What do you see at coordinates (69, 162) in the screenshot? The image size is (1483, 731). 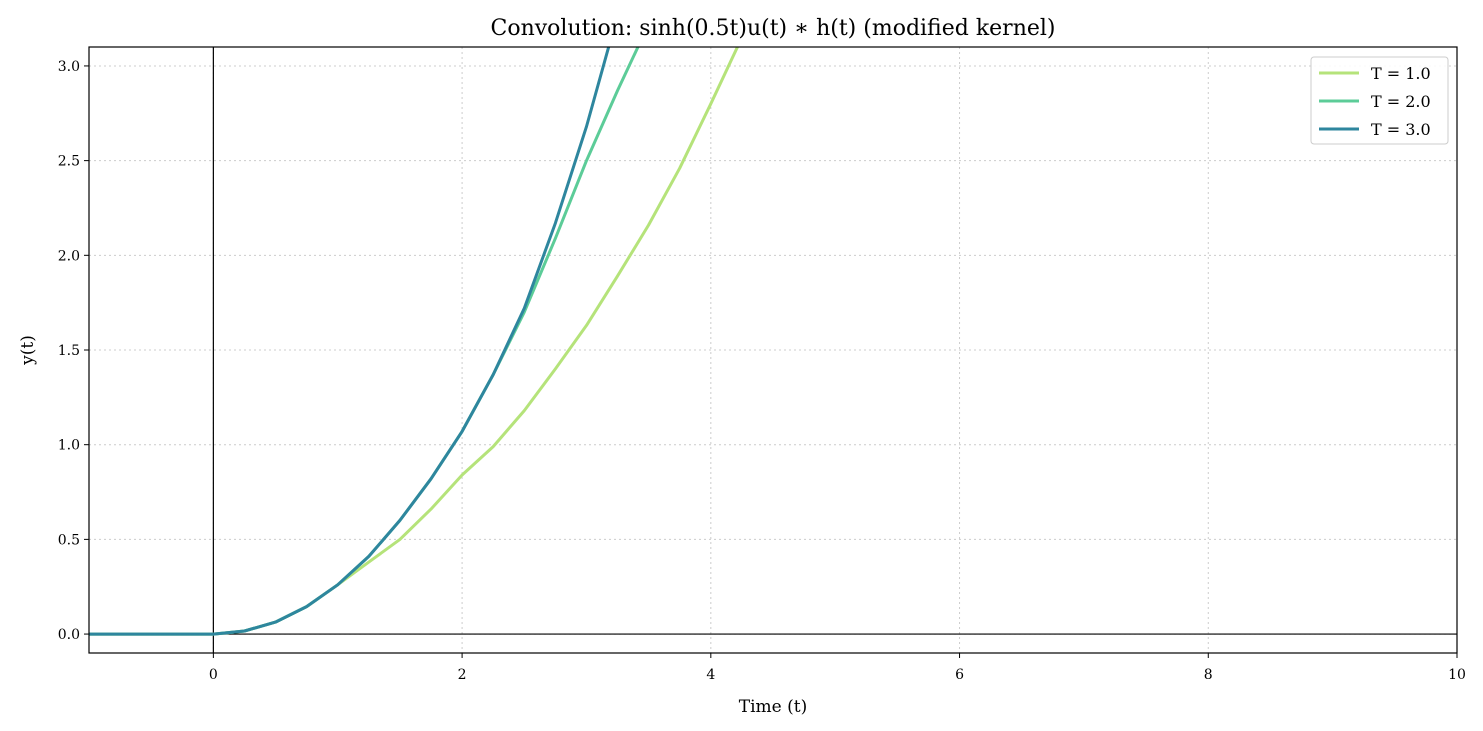 I see `y-tick-label: 2.5` at bounding box center [69, 162].